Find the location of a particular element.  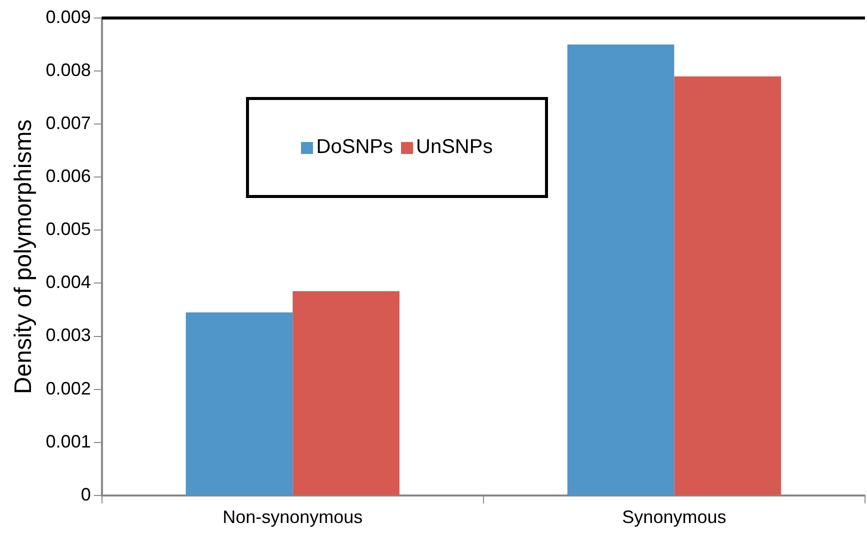

y-tick-label: 0 is located at coordinates (85, 494).